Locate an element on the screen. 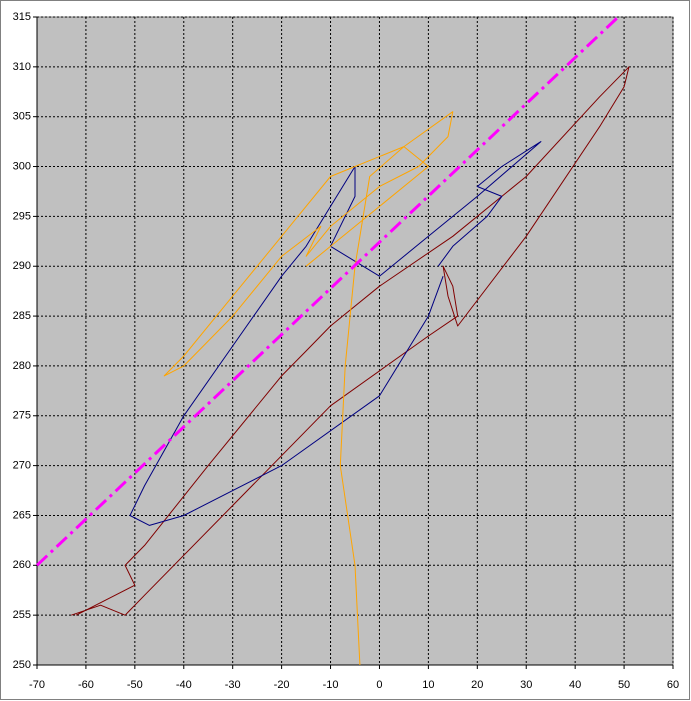 Image resolution: width=691 pixels, height=701 pixels. y-tick-label: 270 is located at coordinates (22, 466).